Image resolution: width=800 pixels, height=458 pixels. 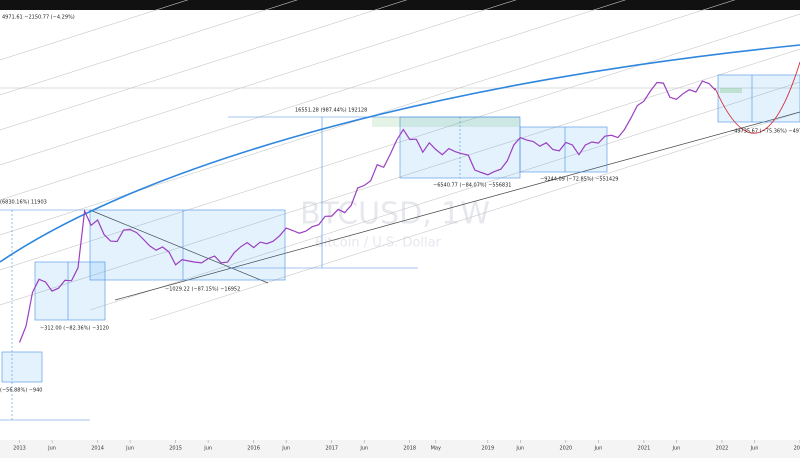 I want to click on projection-arc, so click(x=757, y=97).